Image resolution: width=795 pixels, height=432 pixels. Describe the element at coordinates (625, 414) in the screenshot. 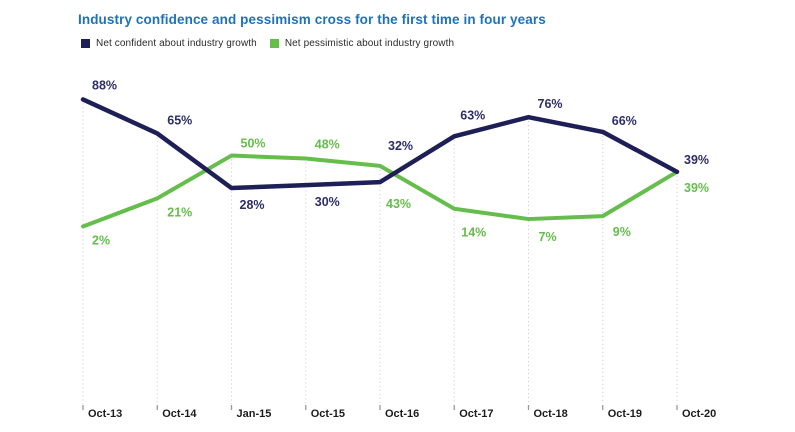

I see `x-axis-label: Oct-19` at that location.